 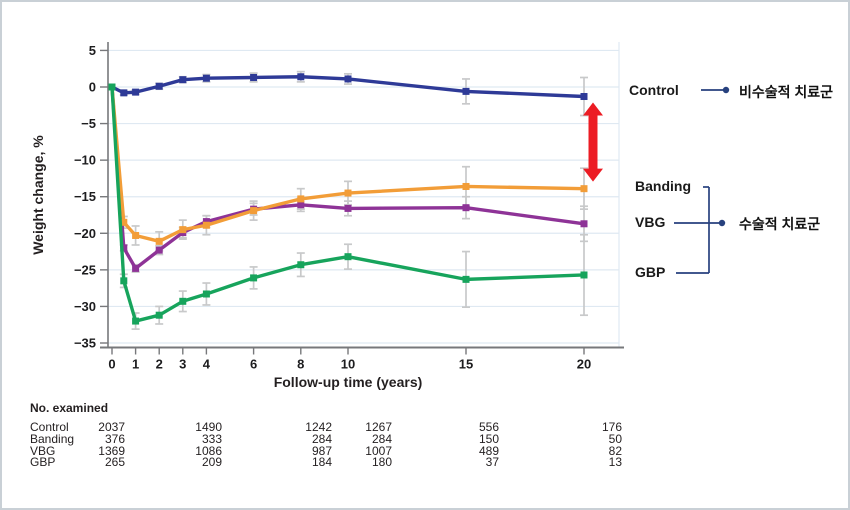 What do you see at coordinates (182, 364) in the screenshot?
I see `x-tick-label: 3` at bounding box center [182, 364].